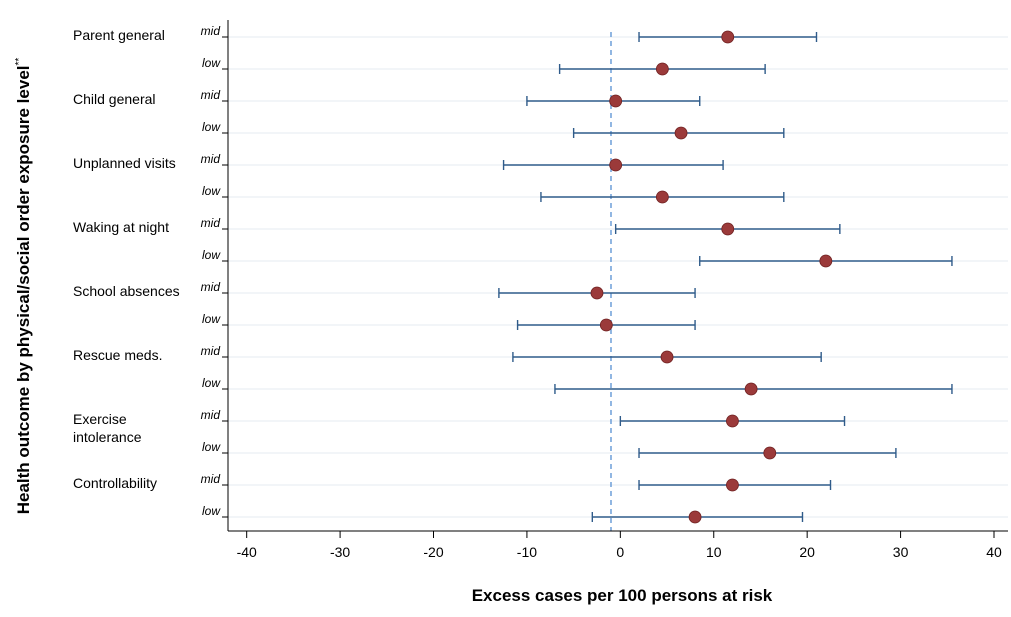 Image resolution: width=1011 pixels, height=617 pixels. I want to click on group-label: Waking at night, so click(121, 227).